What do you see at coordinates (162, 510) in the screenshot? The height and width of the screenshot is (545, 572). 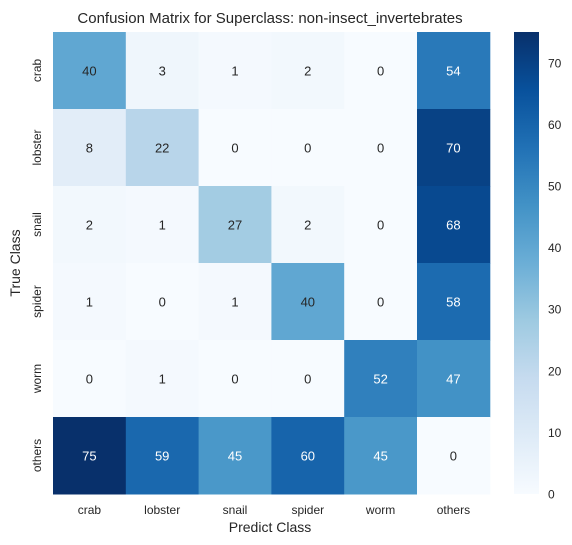 I see `x-tick-label: lobster` at bounding box center [162, 510].